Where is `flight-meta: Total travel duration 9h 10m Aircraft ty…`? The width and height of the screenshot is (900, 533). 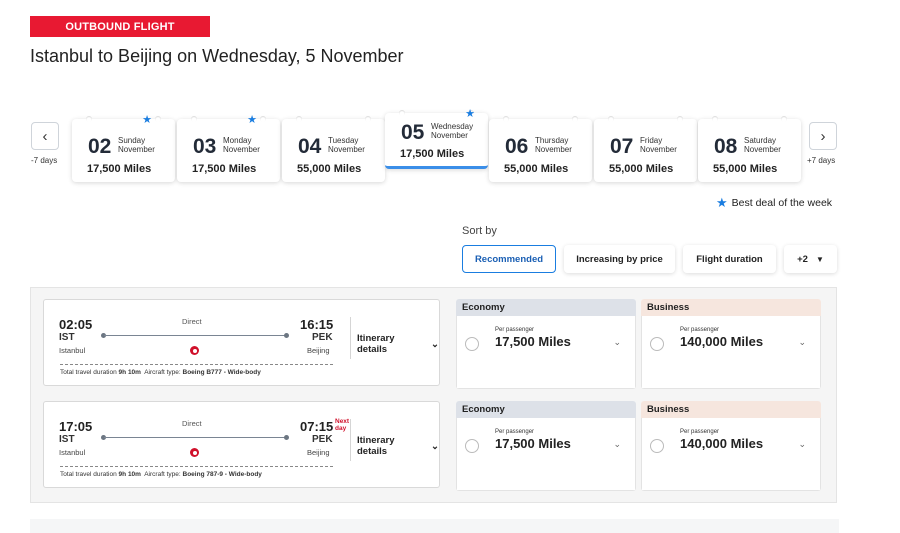 flight-meta: Total travel duration 9h 10m Aircraft ty… is located at coordinates (161, 474).